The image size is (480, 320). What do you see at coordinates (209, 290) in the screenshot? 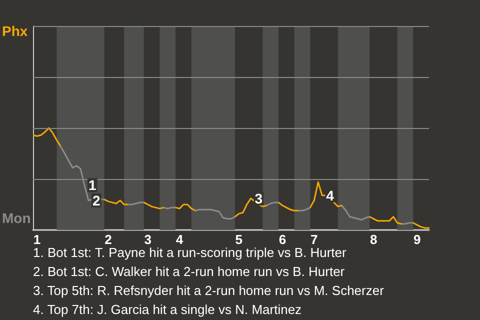
I see `text: 3. Top 5th: R. Refsnyder hit a 2-run home run vs M. Scherzer` at bounding box center [209, 290].